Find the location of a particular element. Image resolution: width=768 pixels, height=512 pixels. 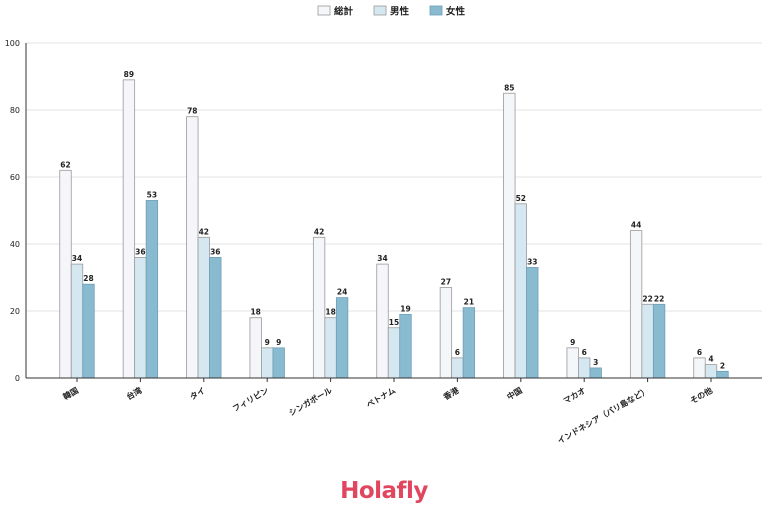

y-axis: 0 20 40 60 80 100 is located at coordinates (16, 211).